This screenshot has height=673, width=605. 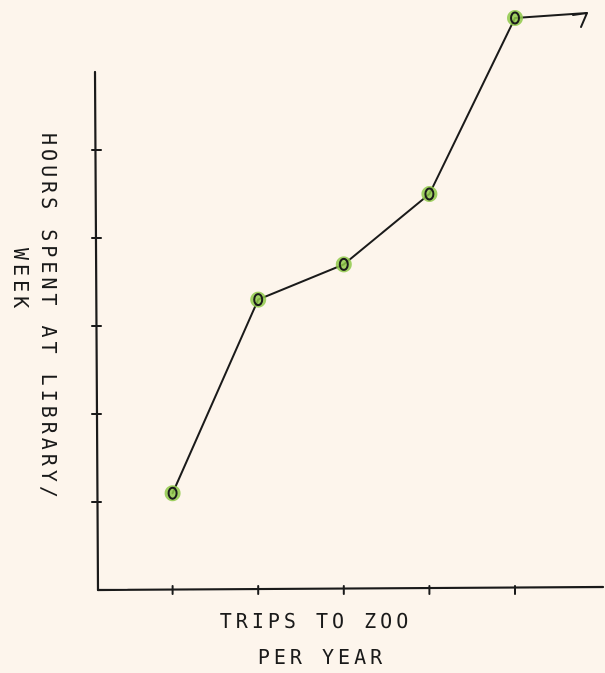 I want to click on data-point-1-halo, so click(x=172, y=493).